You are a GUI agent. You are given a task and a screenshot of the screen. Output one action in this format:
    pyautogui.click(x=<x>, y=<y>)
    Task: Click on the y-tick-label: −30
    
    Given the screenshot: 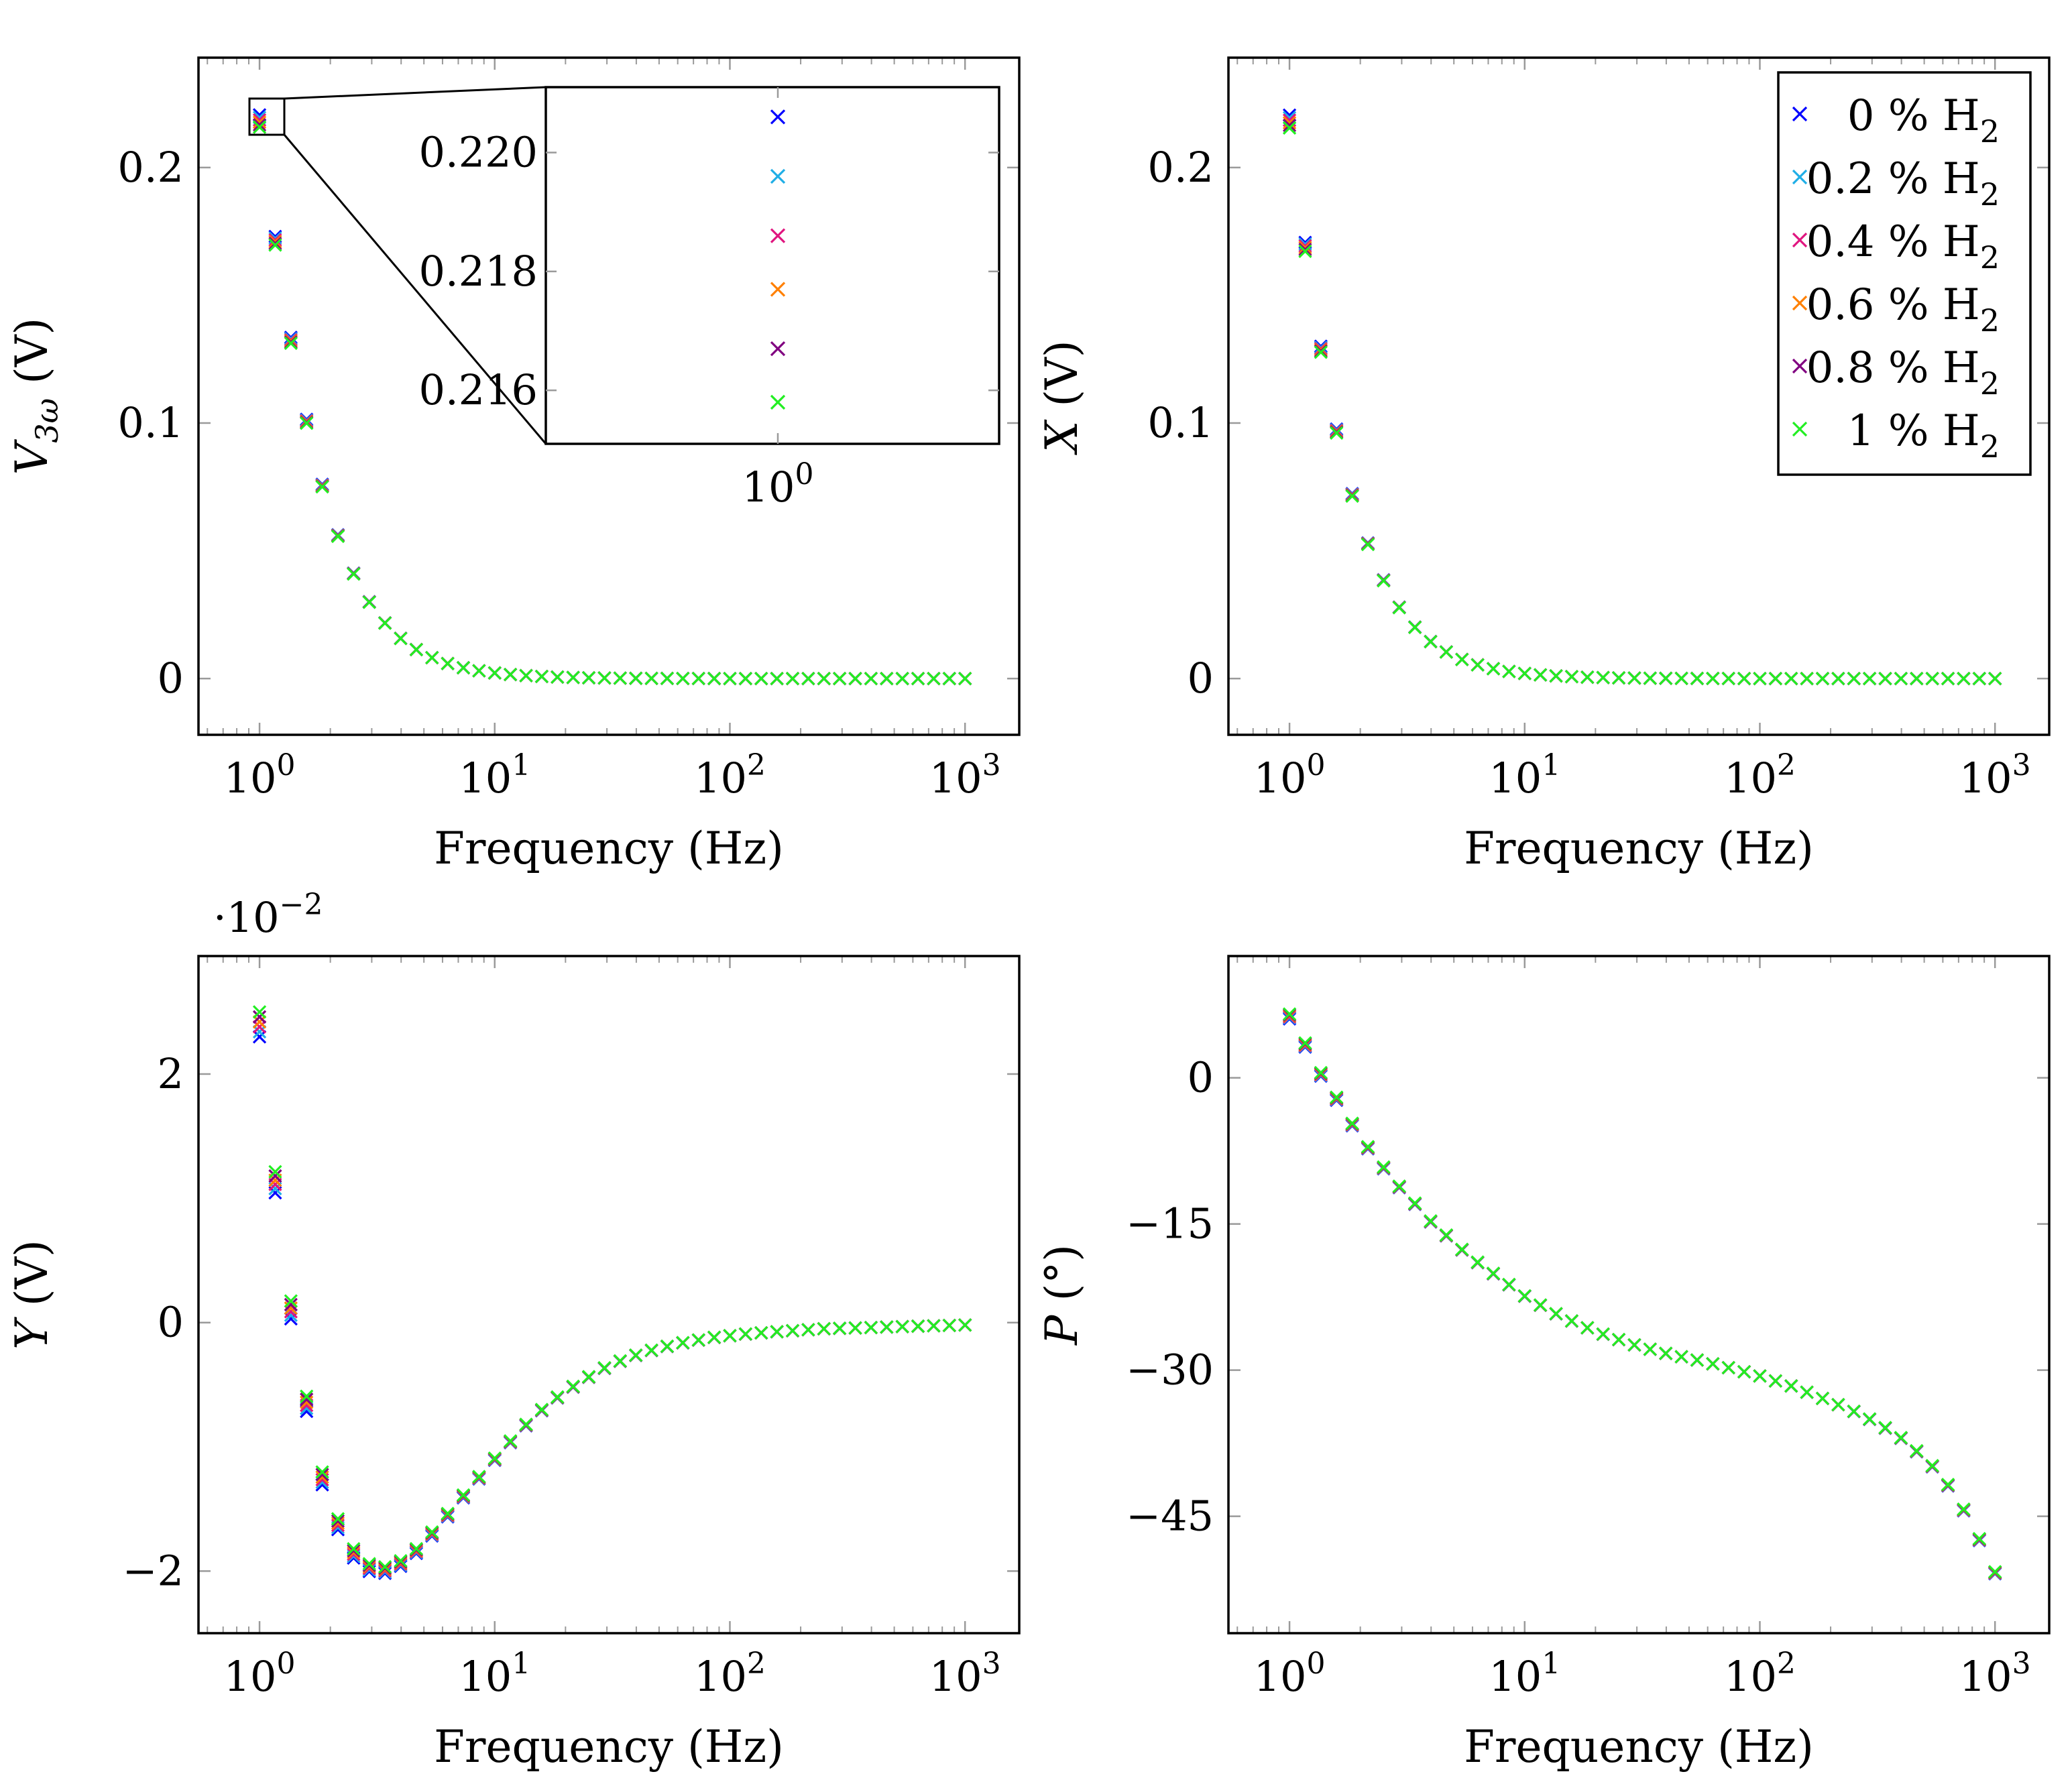 What is the action you would take?
    pyautogui.click(x=1170, y=1370)
    